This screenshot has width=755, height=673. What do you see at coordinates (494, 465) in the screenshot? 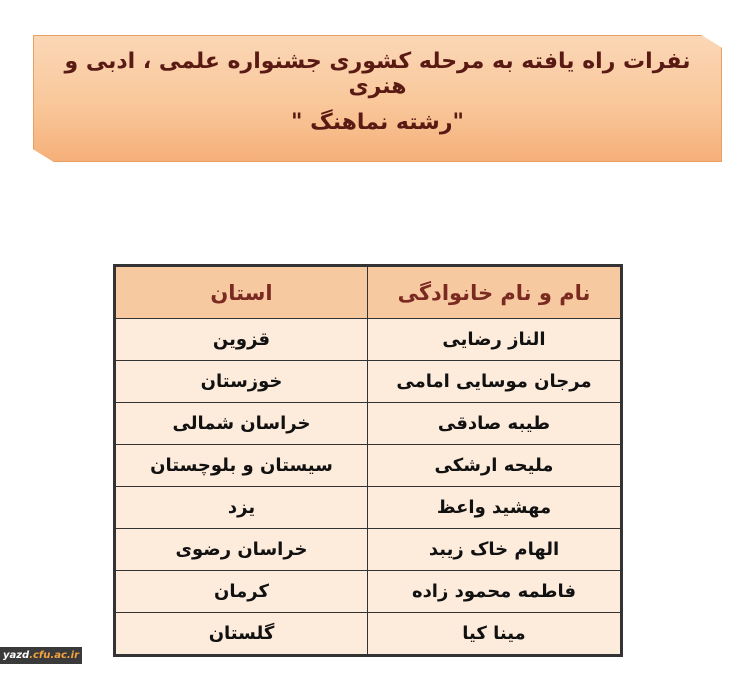
I see `cell-name: ملیحه ارشکی` at bounding box center [494, 465].